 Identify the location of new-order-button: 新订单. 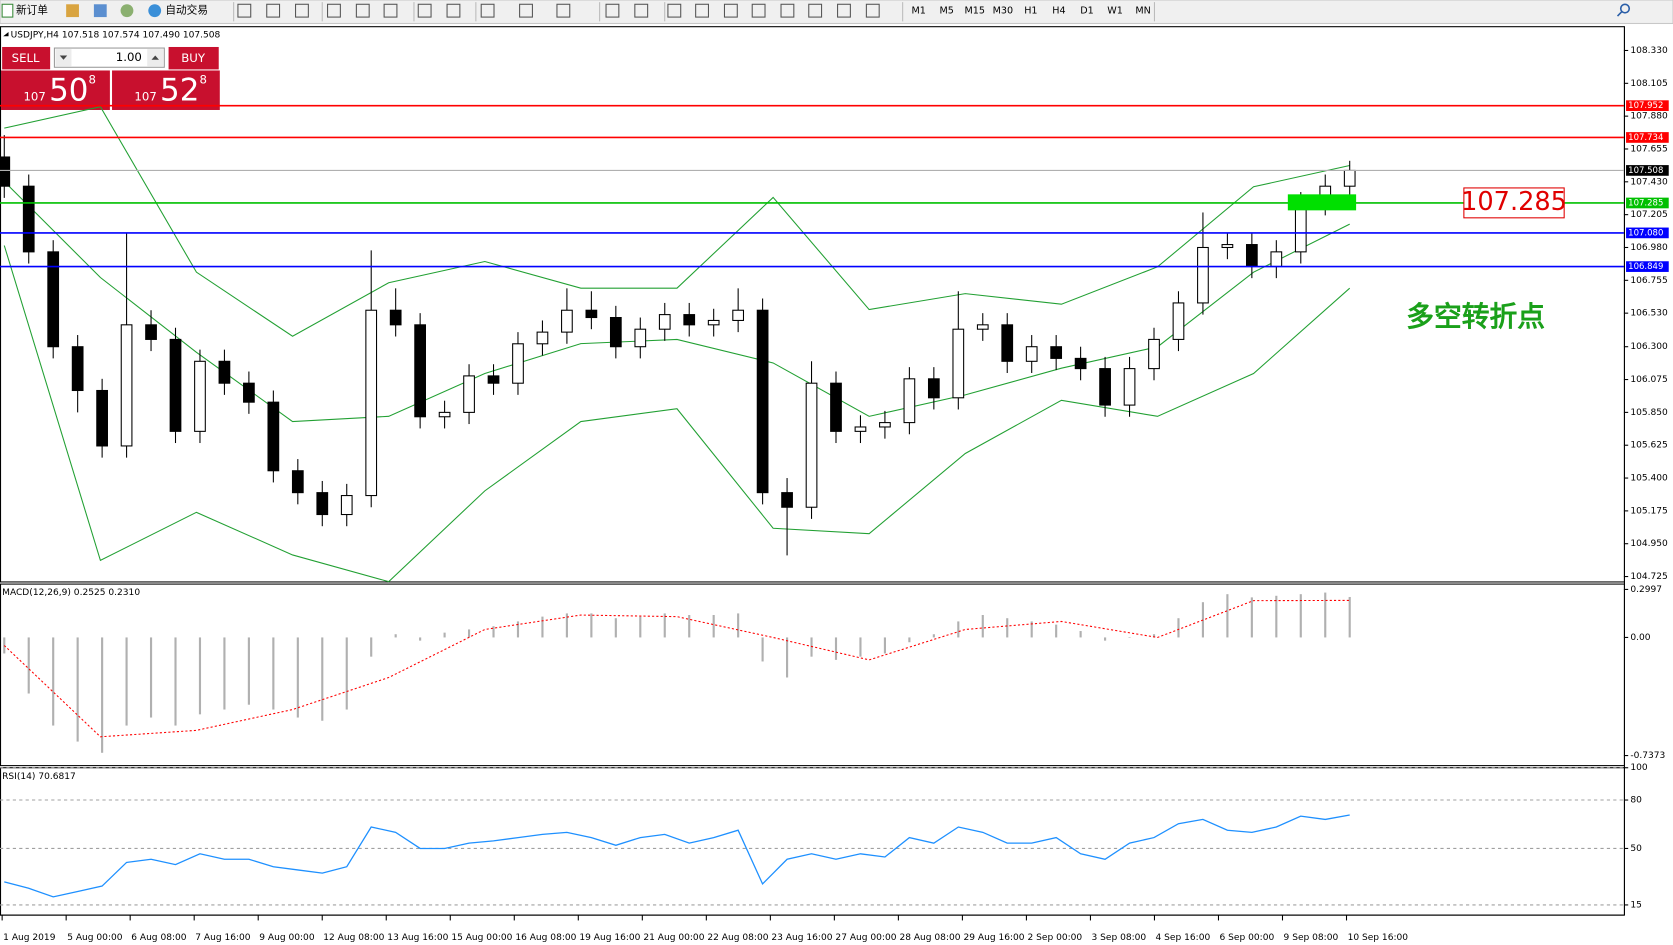
(32, 10).